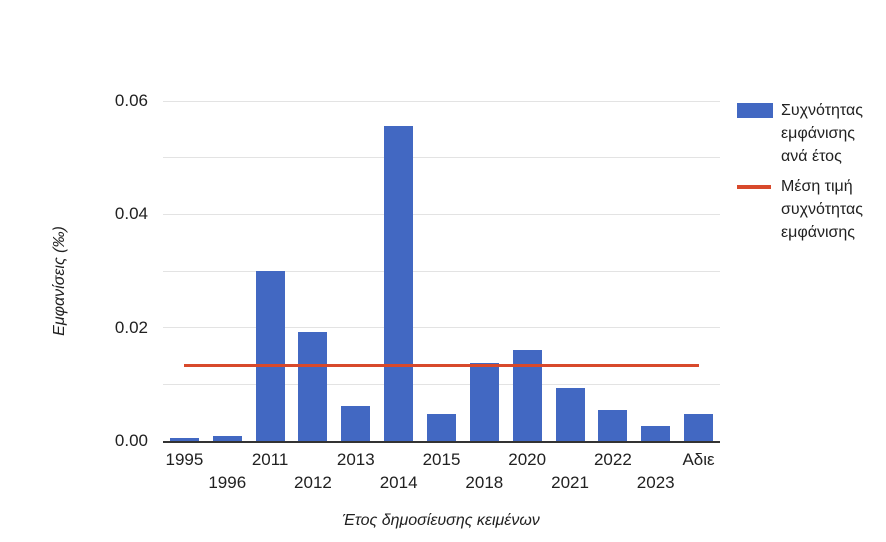  What do you see at coordinates (698, 459) in the screenshot?
I see `x-tick-label-Αδιε: Αδιε` at bounding box center [698, 459].